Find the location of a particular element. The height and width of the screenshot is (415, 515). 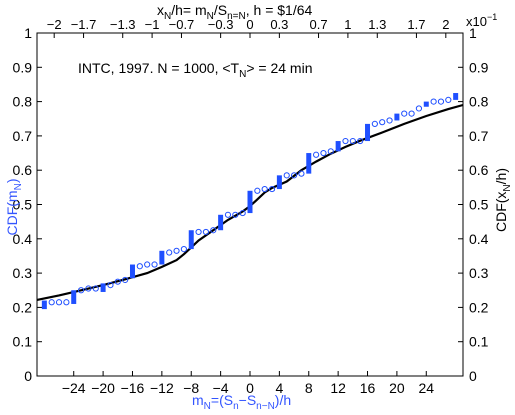

left-tick-label: 0.6 is located at coordinates (23, 170).